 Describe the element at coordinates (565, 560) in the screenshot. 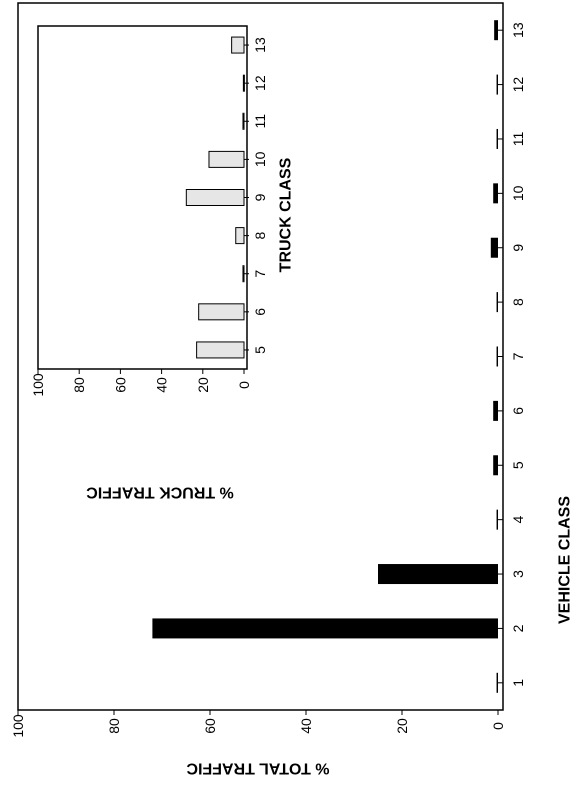

I see `category-axis-title: VEHICLE CLASS` at that location.